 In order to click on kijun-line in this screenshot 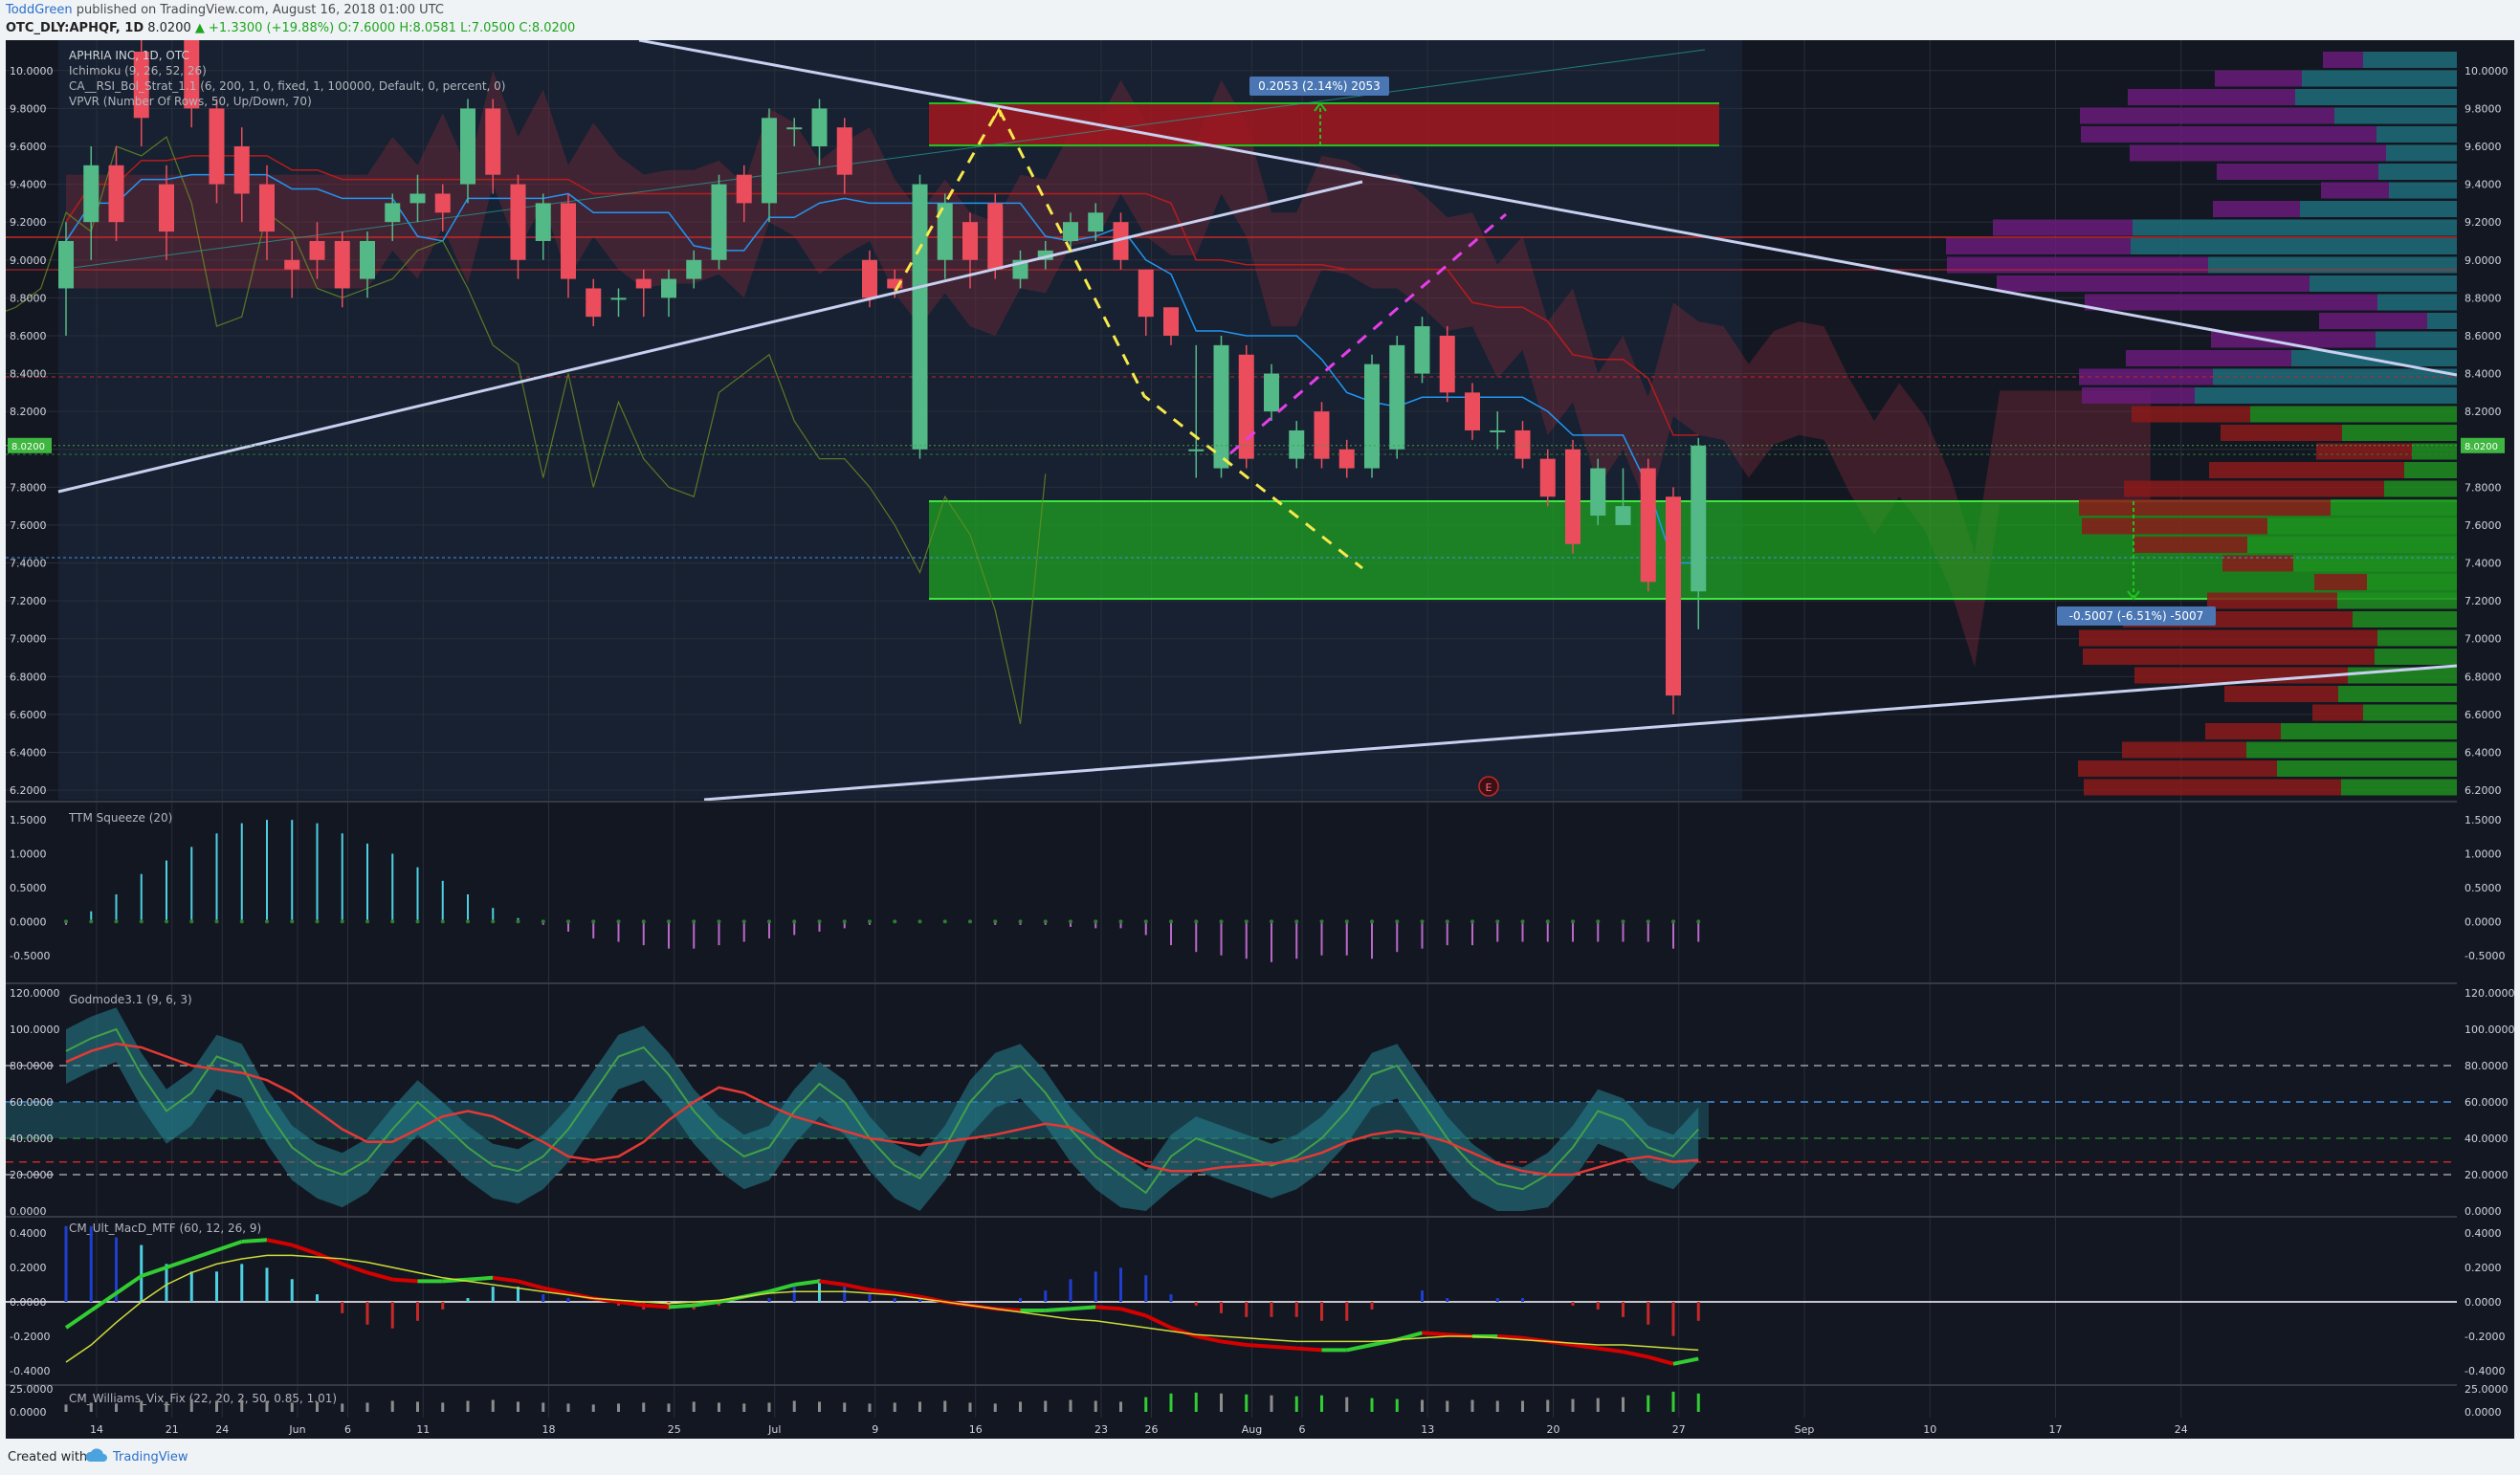, I will do `click(882, 295)`.